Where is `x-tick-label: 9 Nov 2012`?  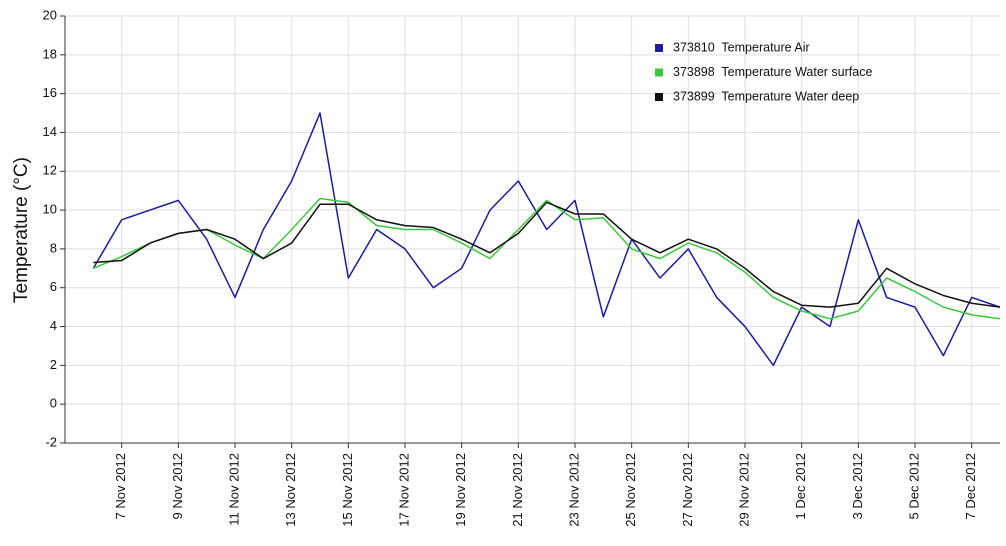 x-tick-label: 9 Nov 2012 is located at coordinates (177, 486).